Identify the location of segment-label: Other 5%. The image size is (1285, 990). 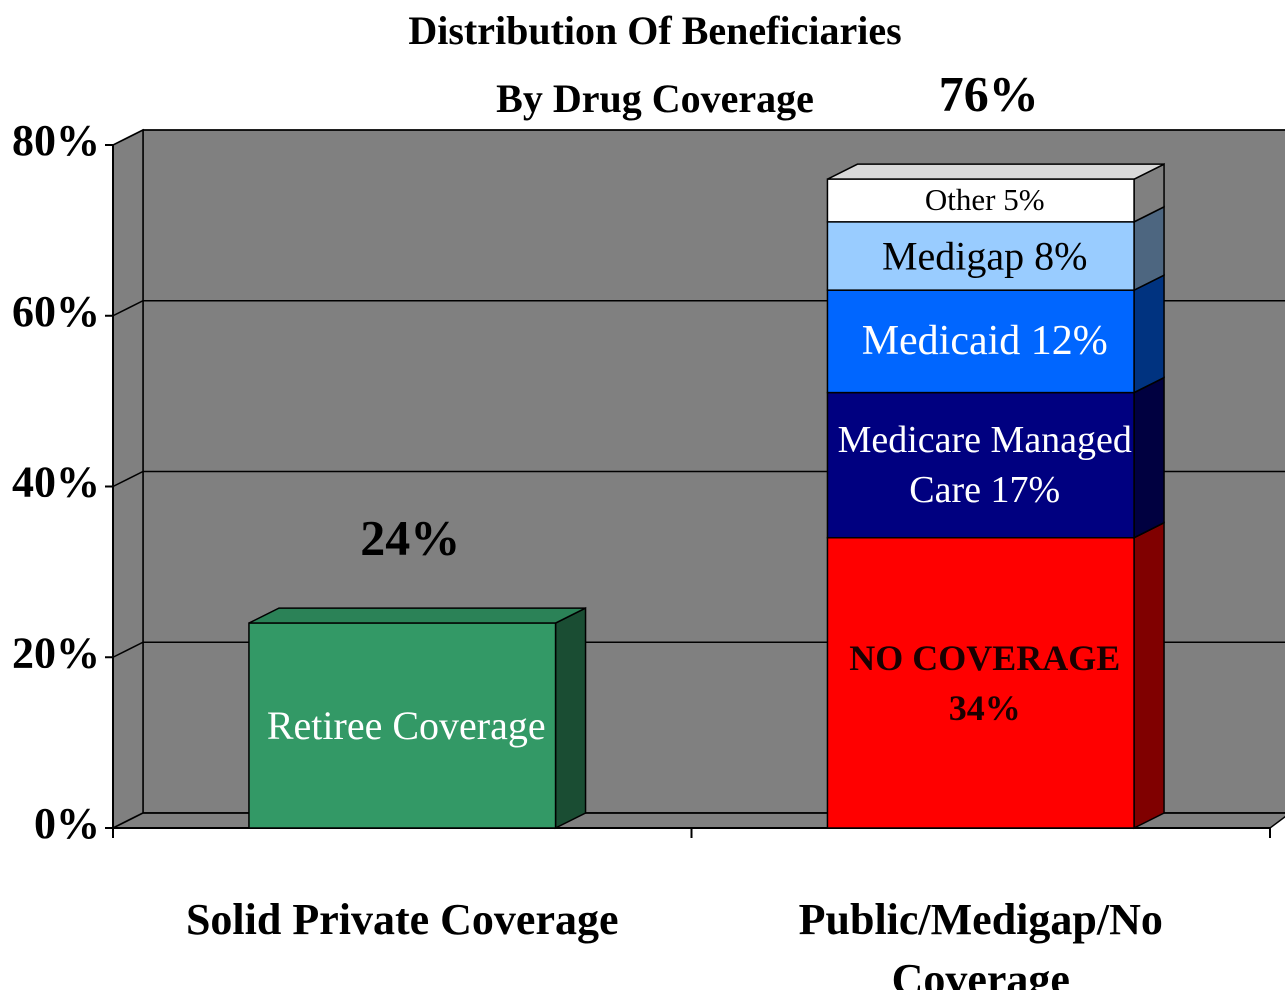
(984, 200).